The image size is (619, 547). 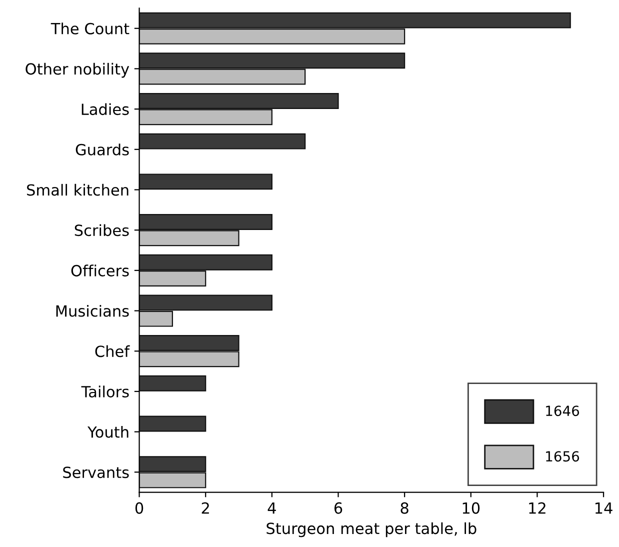 I want to click on y-tick-label: Small kitchen, so click(x=77, y=190).